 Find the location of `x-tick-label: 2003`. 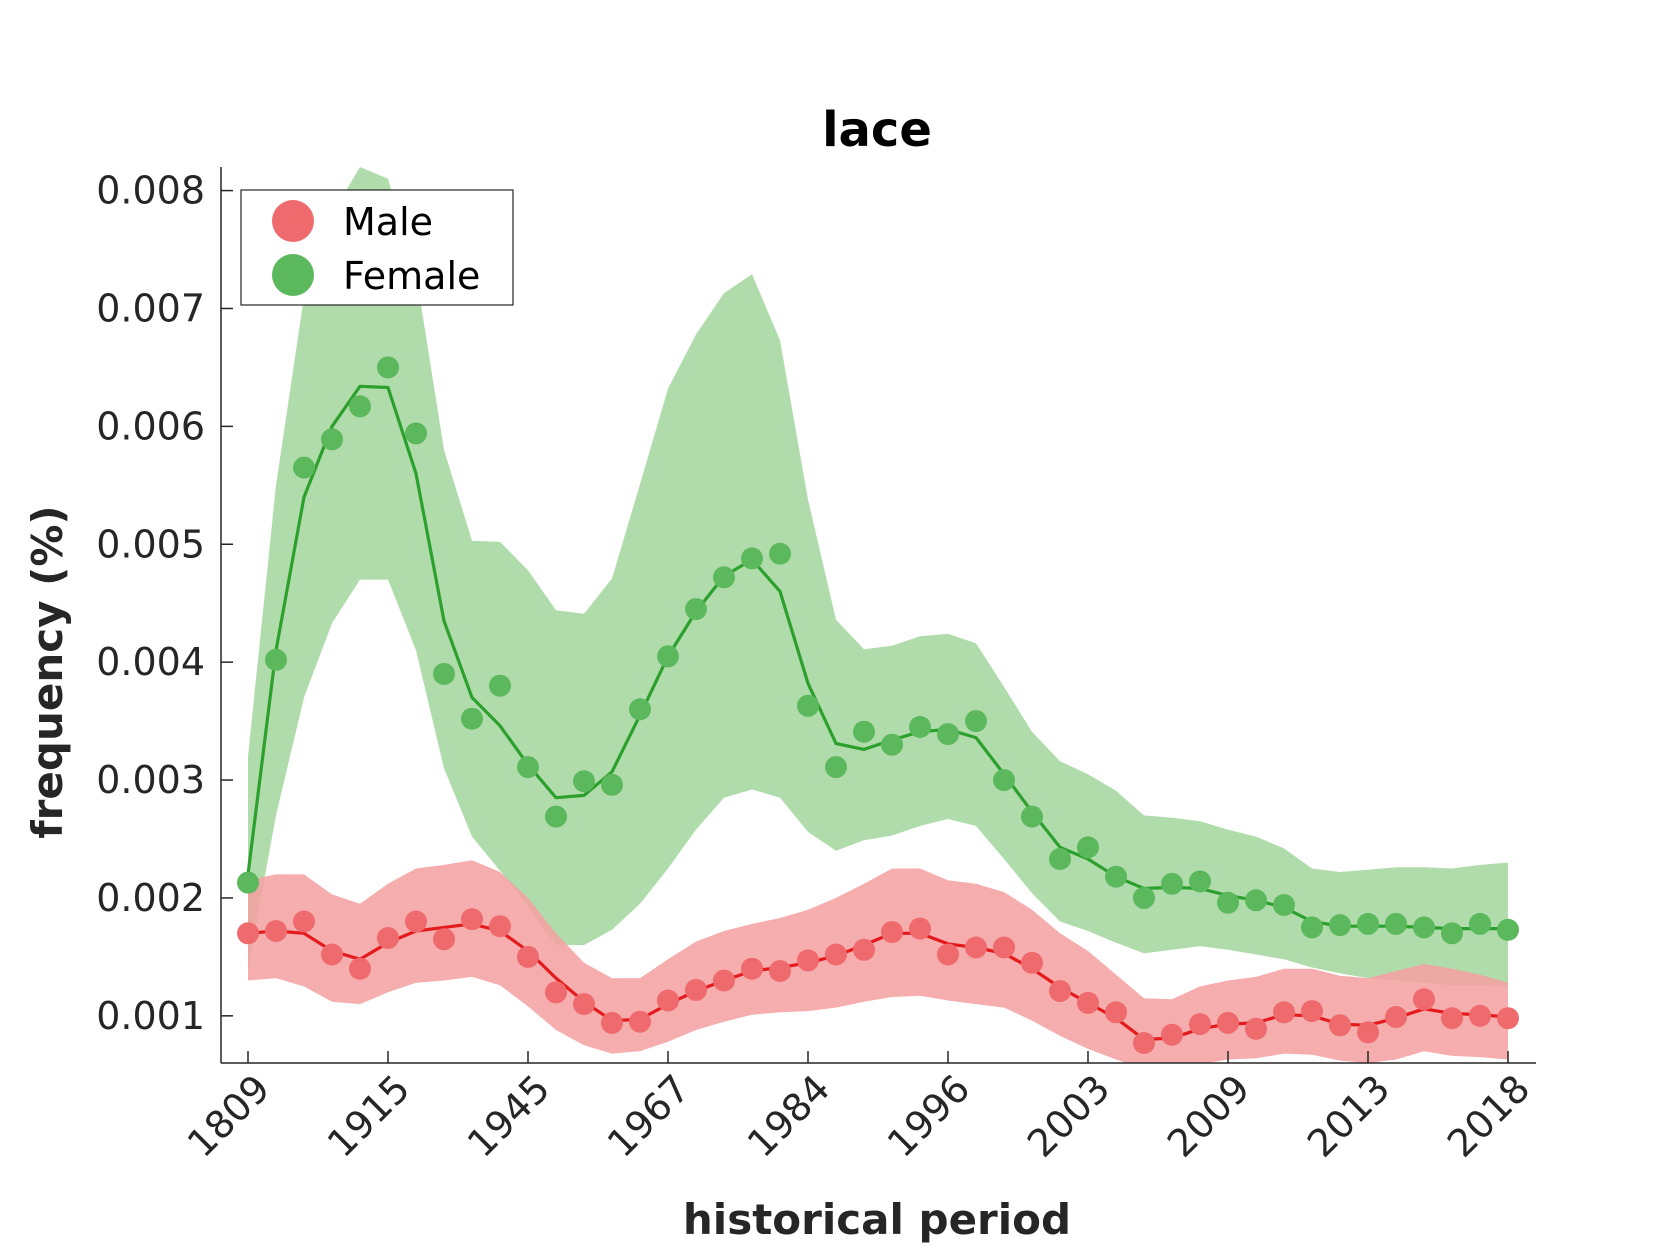

x-tick-label: 2003 is located at coordinates (1069, 1116).